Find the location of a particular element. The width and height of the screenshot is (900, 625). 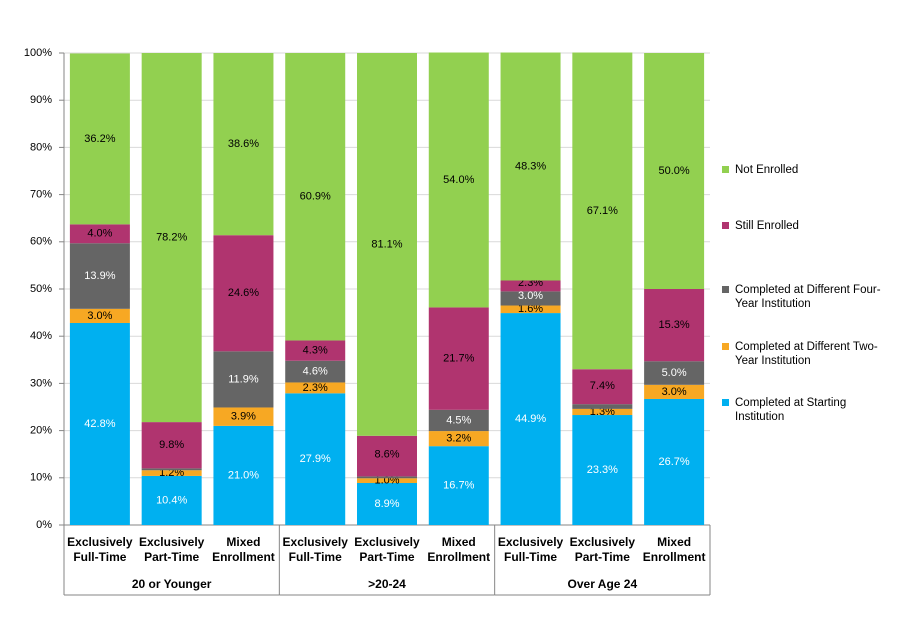

y-tick-label: 40% is located at coordinates (41, 336).